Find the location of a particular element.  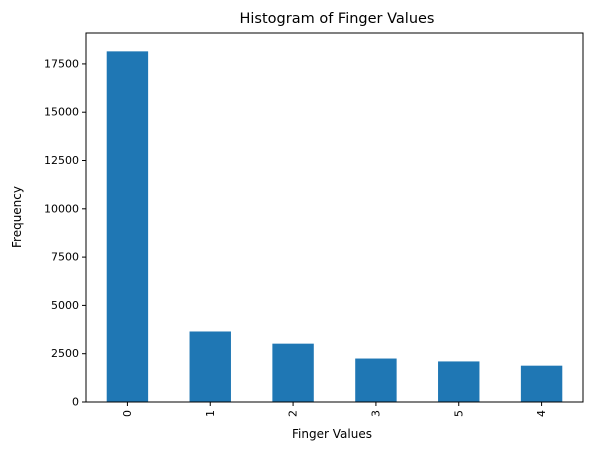

x-axis-label: Finger Values is located at coordinates (332, 434).